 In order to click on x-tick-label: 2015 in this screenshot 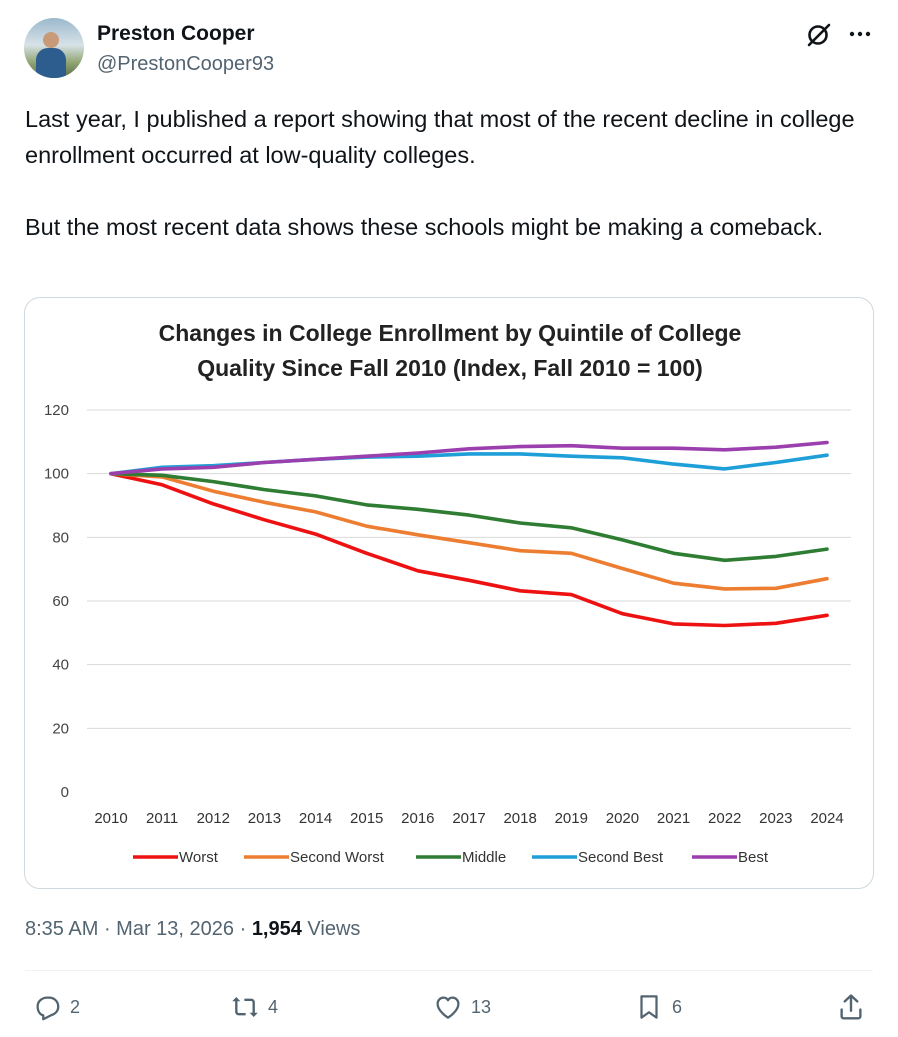, I will do `click(366, 818)`.